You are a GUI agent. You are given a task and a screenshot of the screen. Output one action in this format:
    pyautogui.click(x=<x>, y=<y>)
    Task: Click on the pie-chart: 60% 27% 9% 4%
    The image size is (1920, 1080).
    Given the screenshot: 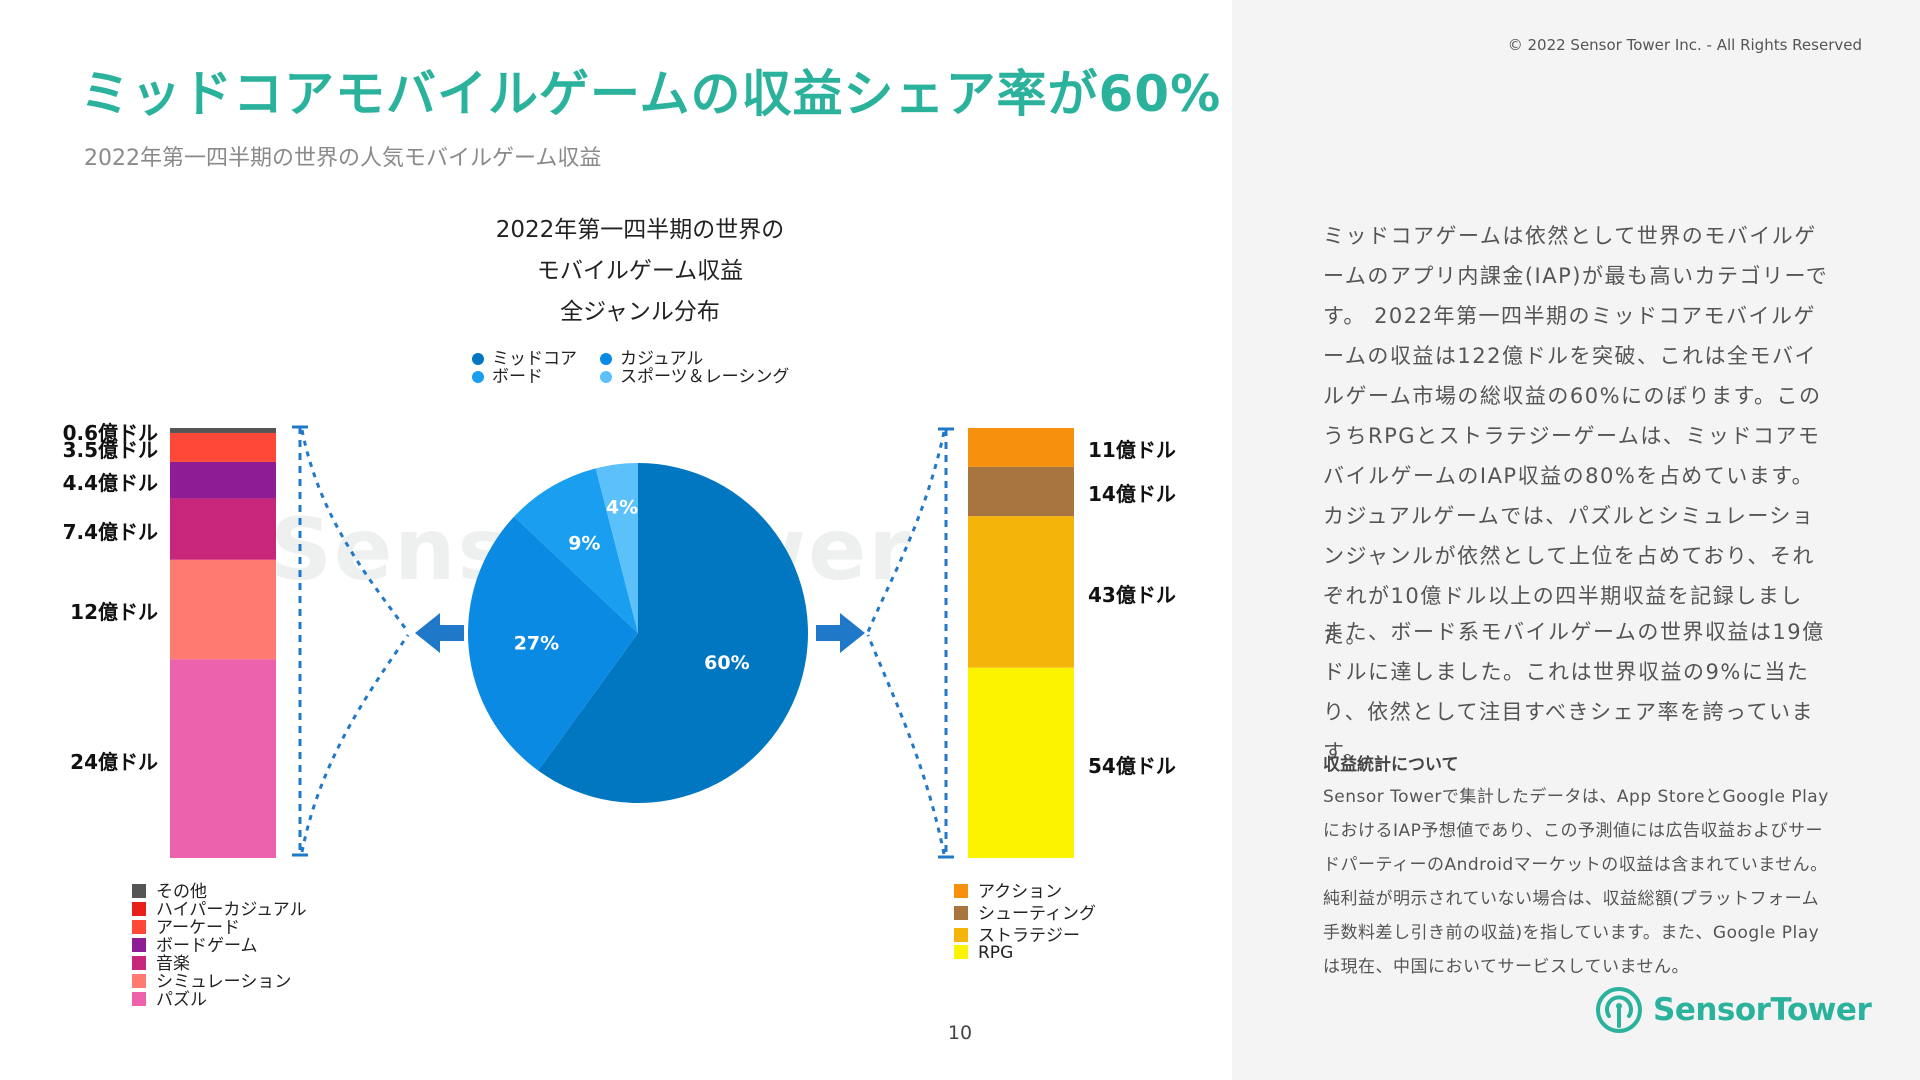 What is the action you would take?
    pyautogui.click(x=638, y=633)
    